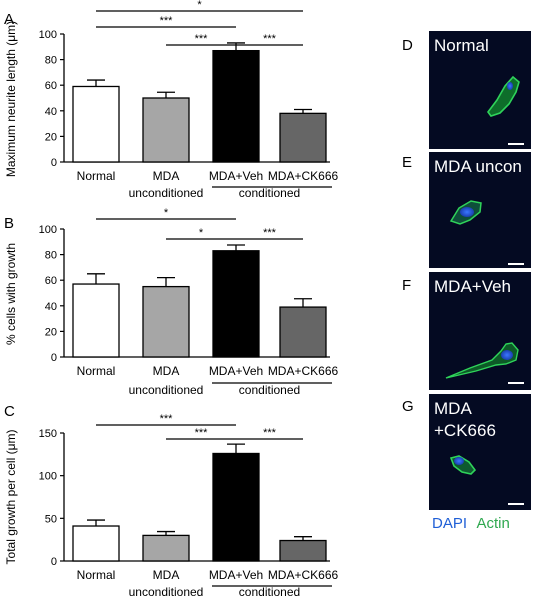  I want to click on legend-dapi: DAPI, so click(449, 523).